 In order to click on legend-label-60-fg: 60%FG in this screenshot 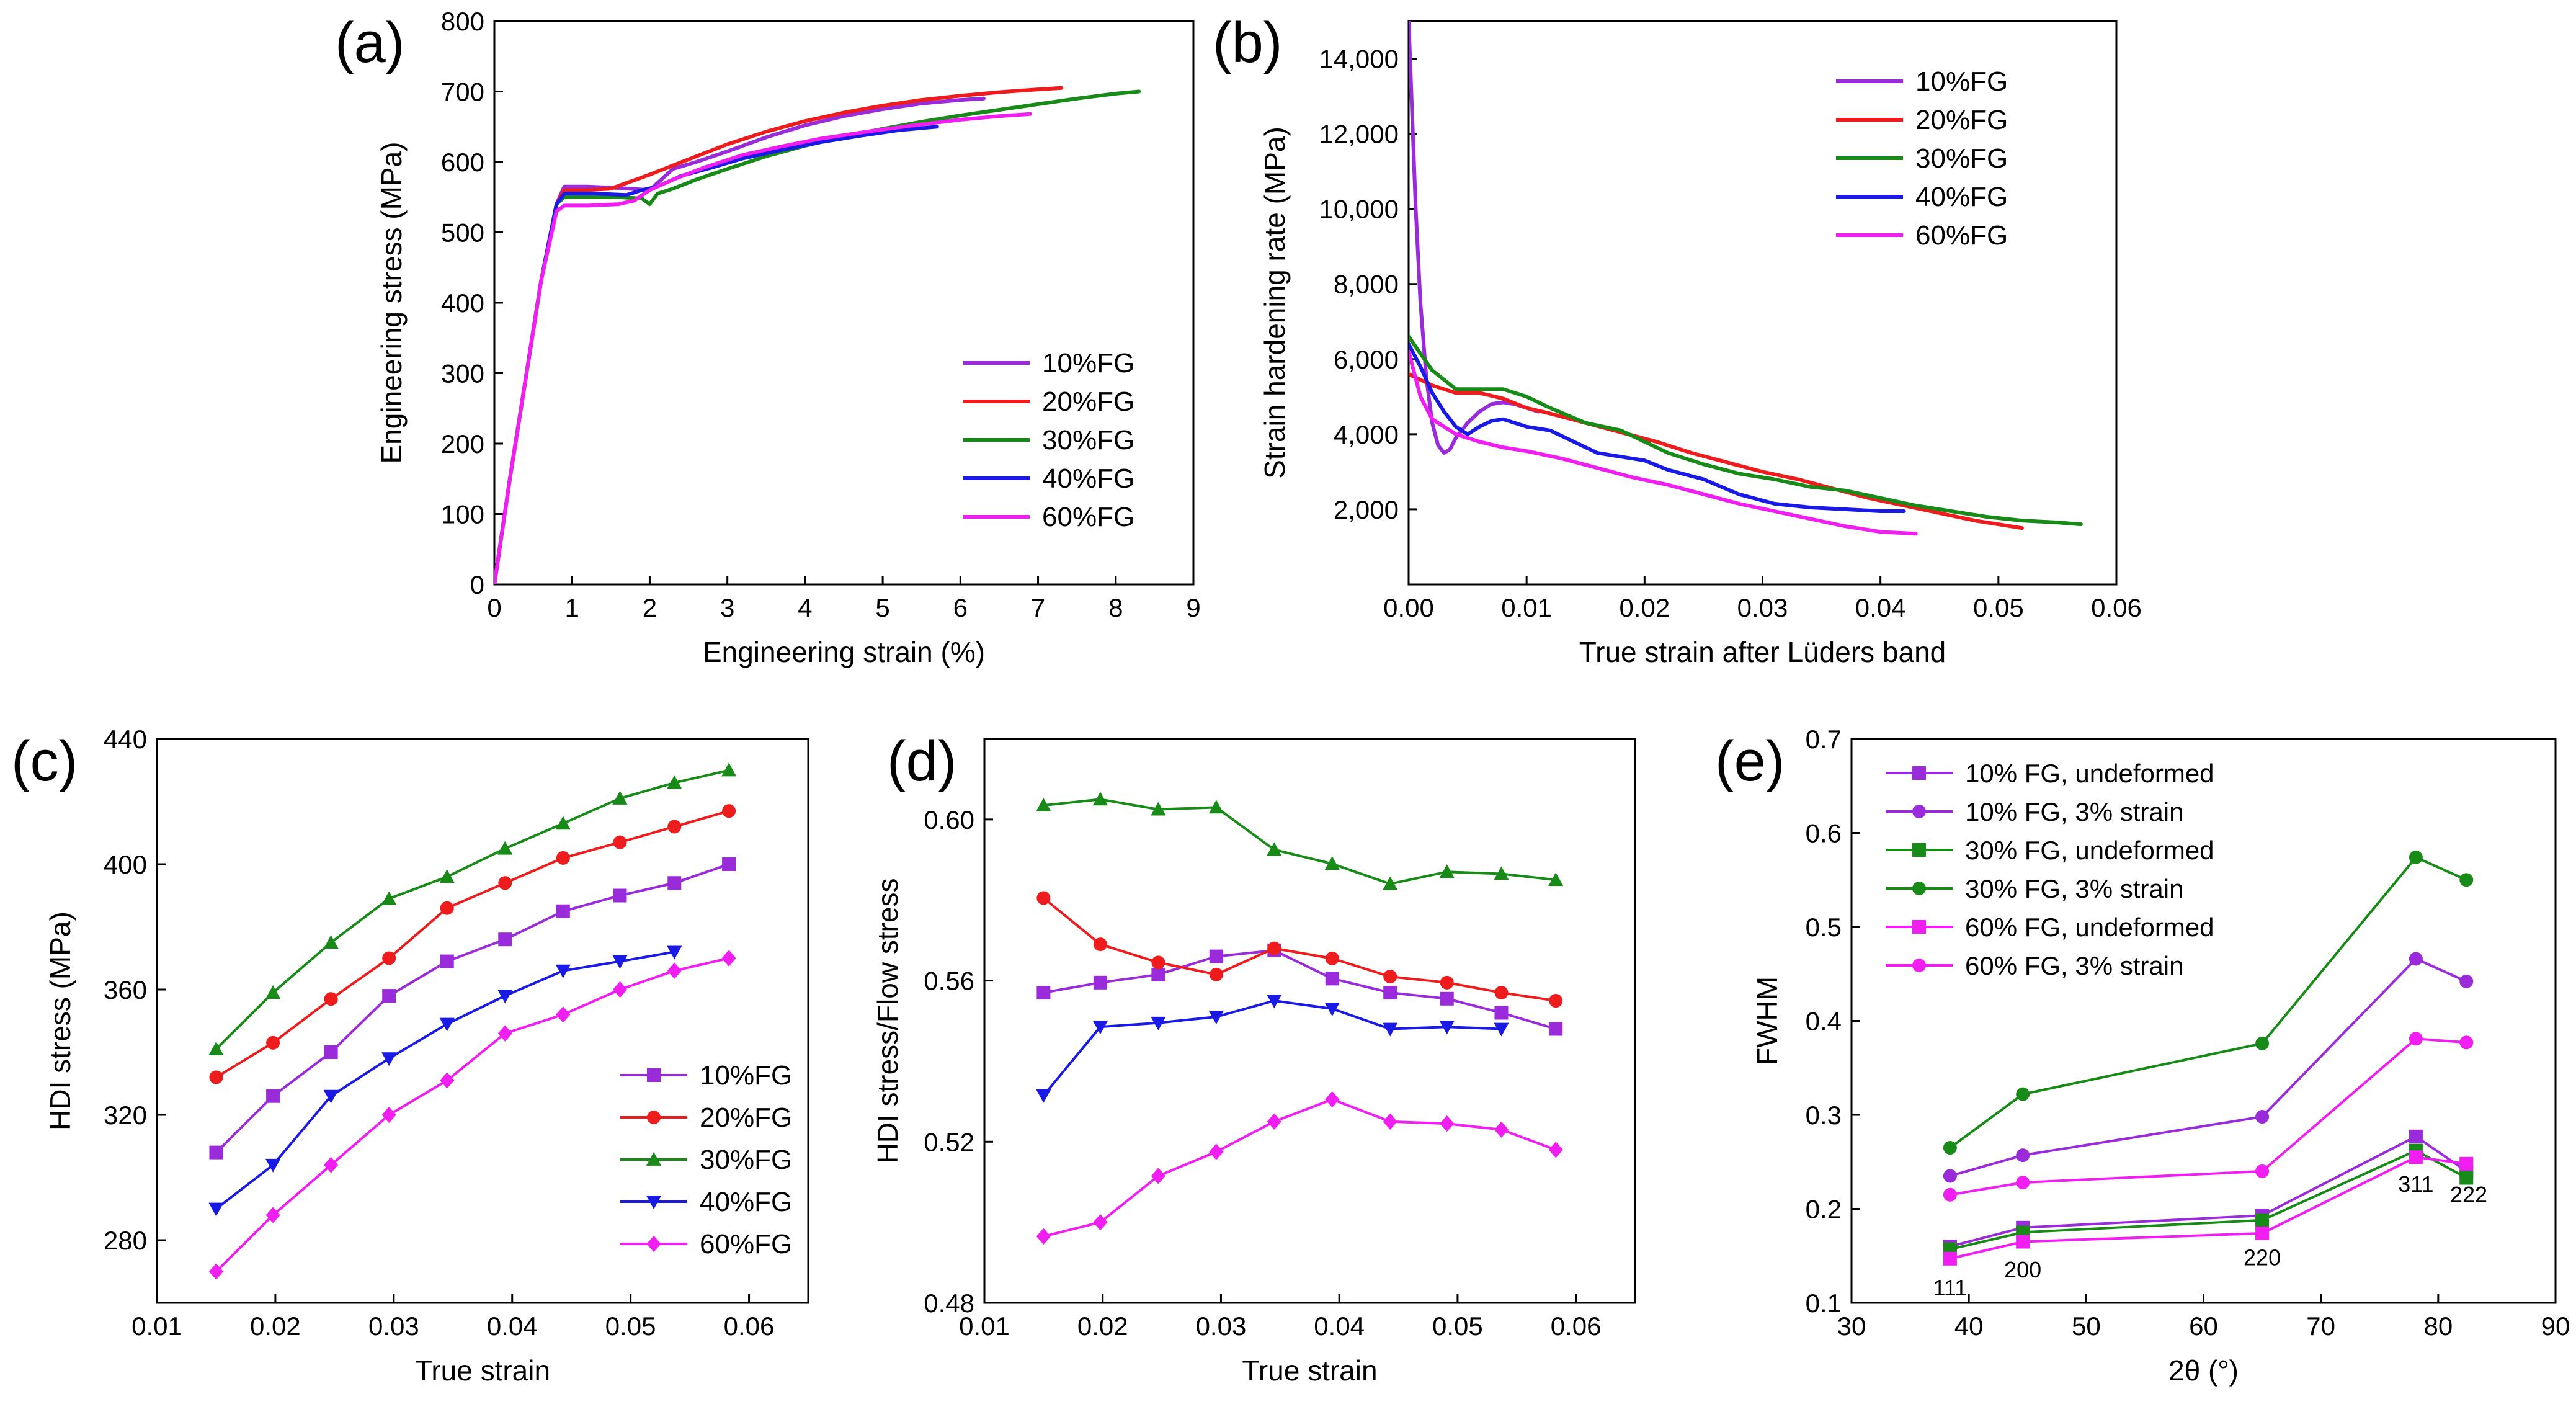, I will do `click(1088, 517)`.